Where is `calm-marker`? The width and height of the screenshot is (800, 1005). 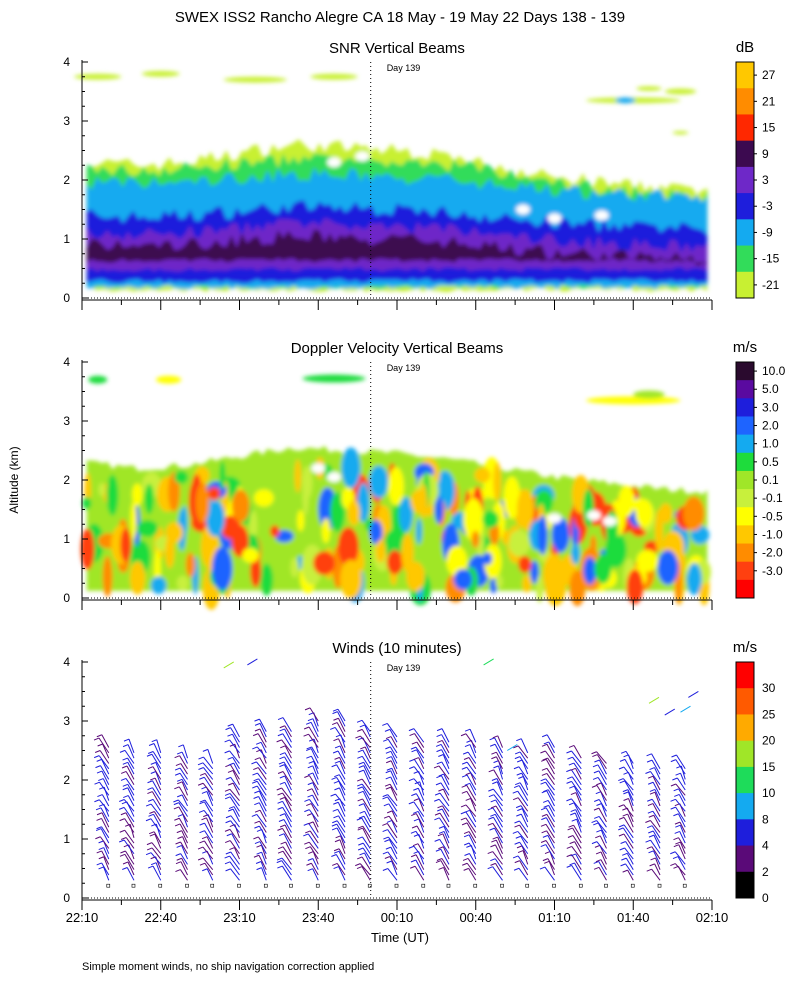
calm-marker is located at coordinates (580, 885).